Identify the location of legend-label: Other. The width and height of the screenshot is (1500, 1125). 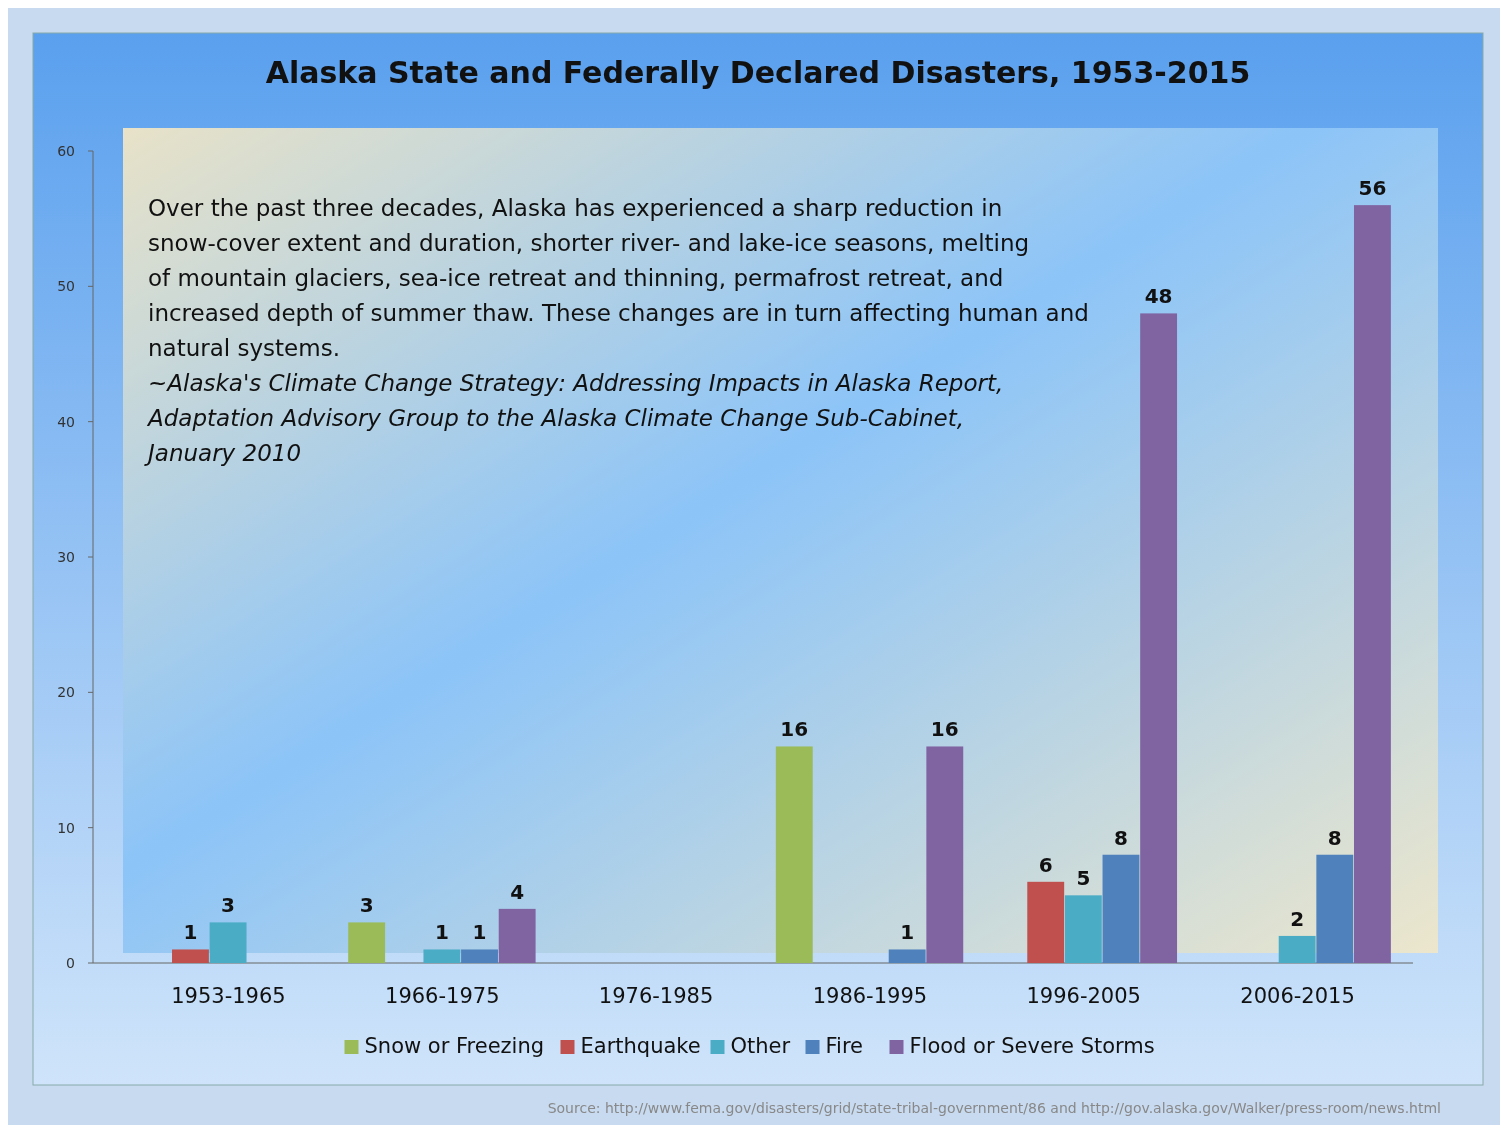
(760, 1046).